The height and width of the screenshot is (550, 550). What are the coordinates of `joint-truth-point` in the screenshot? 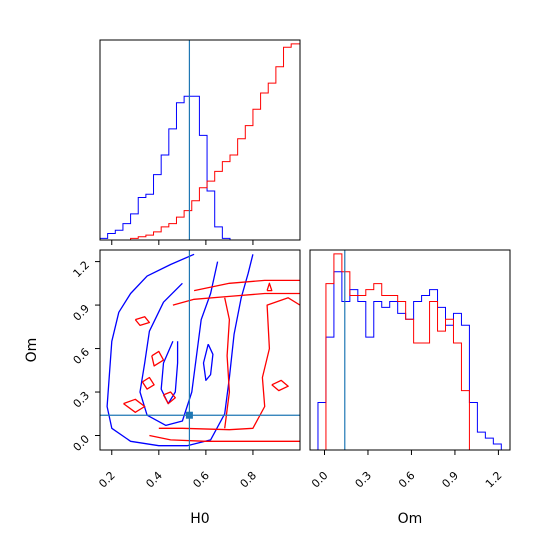 It's located at (189, 415).